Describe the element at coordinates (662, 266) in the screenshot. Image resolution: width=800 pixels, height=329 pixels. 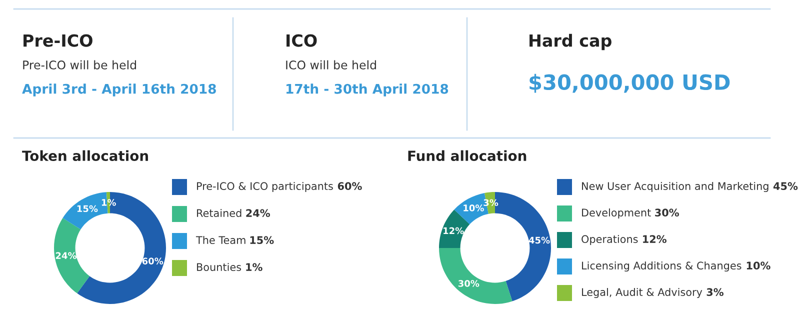
I see `legend-label: Licensing Additions & Changes` at that location.